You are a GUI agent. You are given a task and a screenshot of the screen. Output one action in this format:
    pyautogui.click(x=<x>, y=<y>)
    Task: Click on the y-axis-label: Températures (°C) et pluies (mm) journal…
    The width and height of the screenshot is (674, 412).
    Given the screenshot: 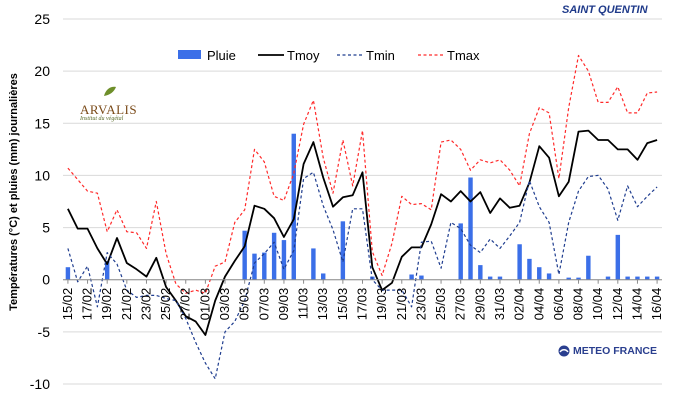 What is the action you would take?
    pyautogui.click(x=14, y=192)
    